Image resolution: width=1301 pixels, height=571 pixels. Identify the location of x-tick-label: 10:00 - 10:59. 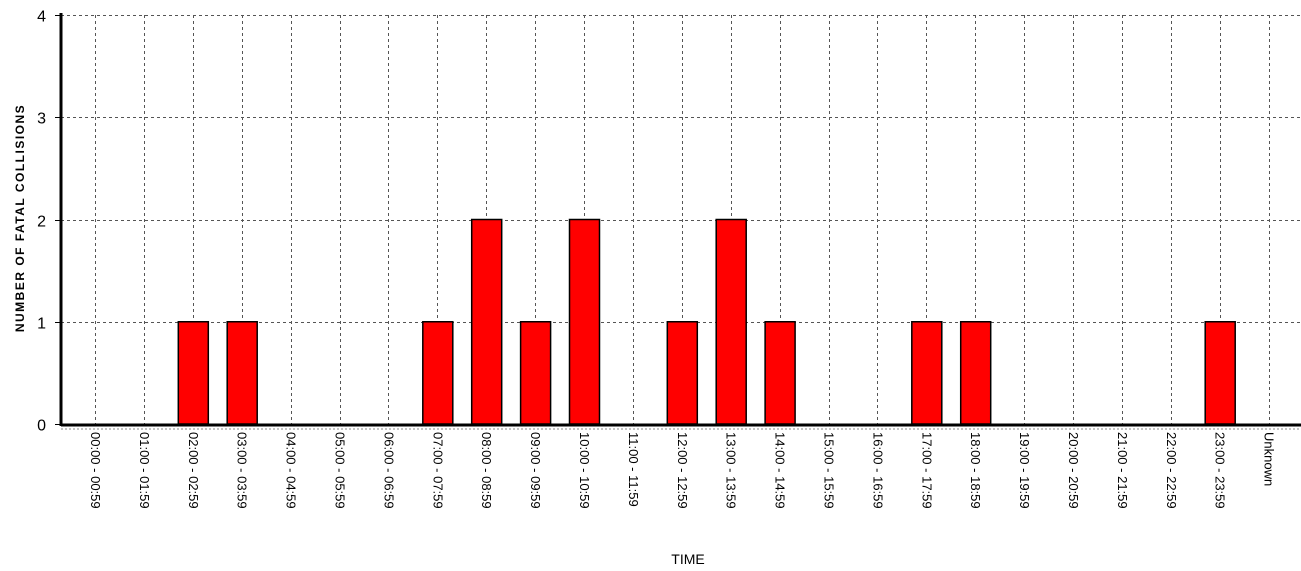
(584, 470).